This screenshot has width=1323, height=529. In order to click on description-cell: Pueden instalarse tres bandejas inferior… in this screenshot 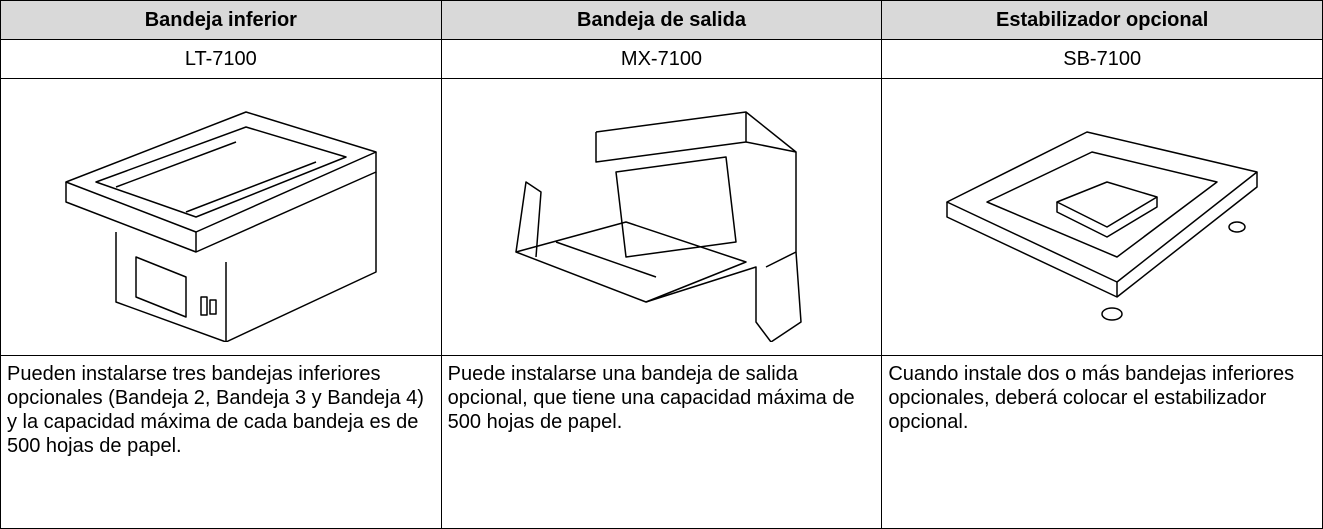, I will do `click(221, 442)`.